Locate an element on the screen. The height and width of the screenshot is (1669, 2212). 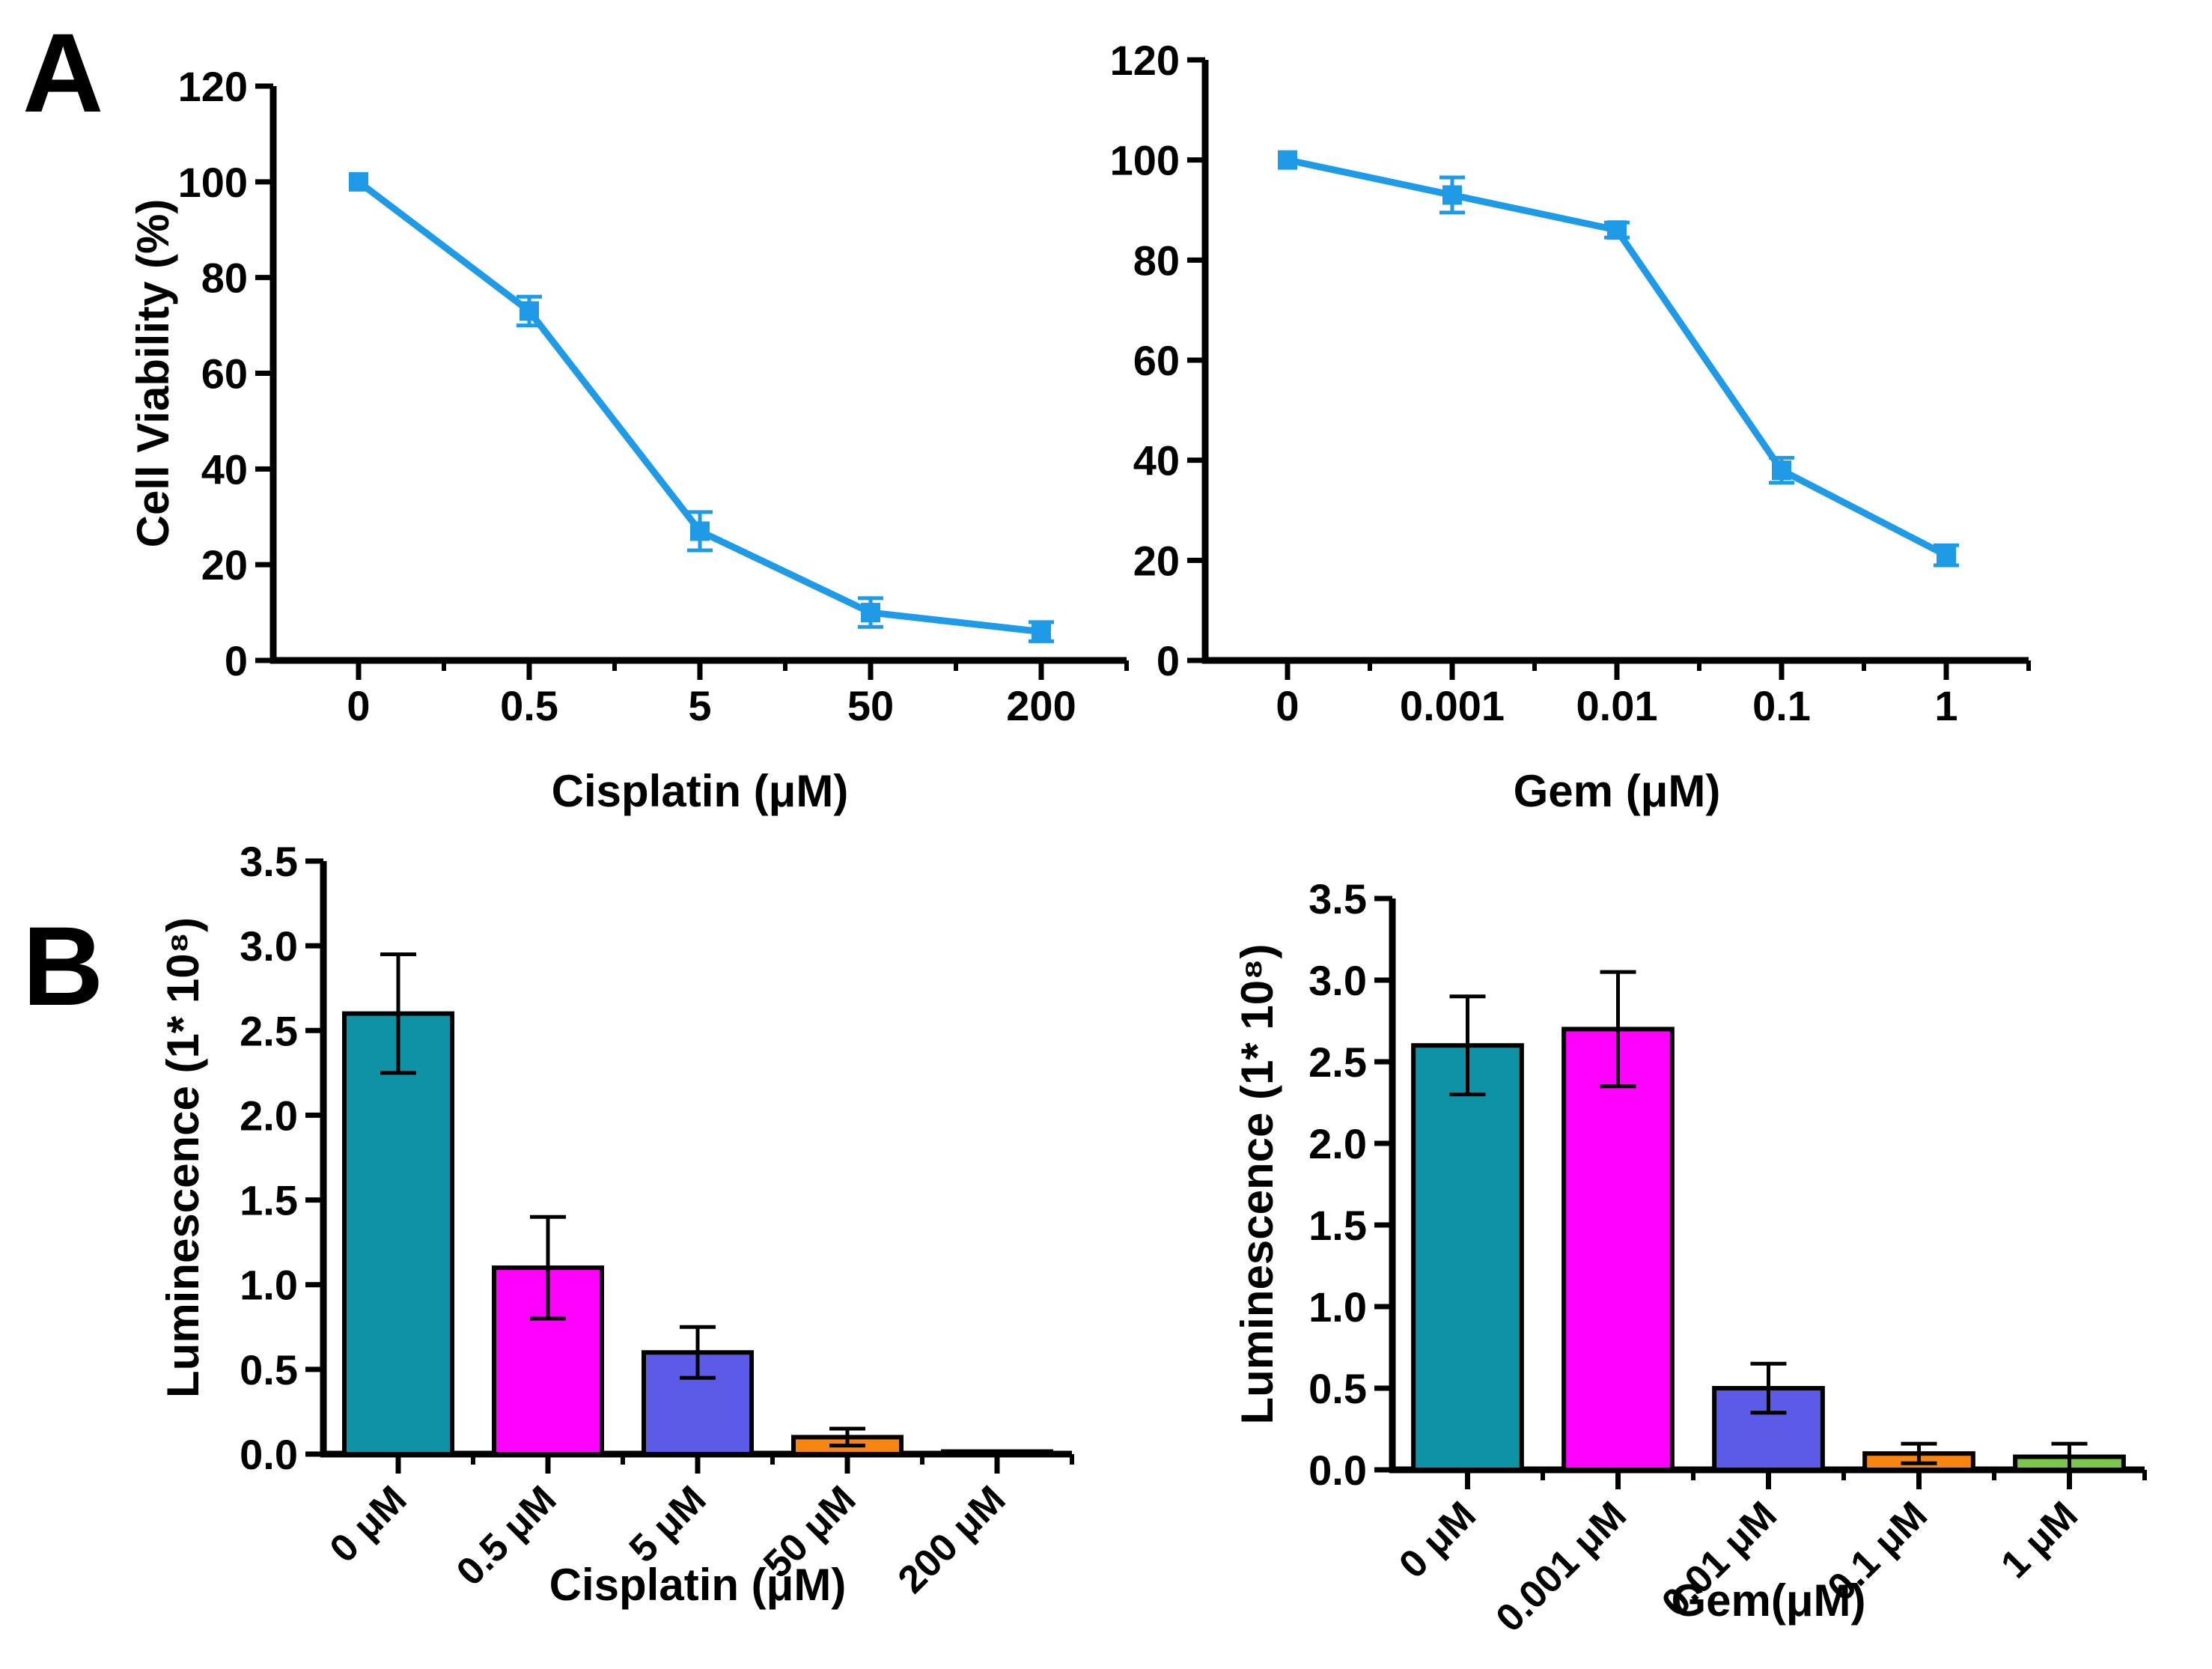
x-axis-title: Gem(μM) is located at coordinates (1768, 1600).